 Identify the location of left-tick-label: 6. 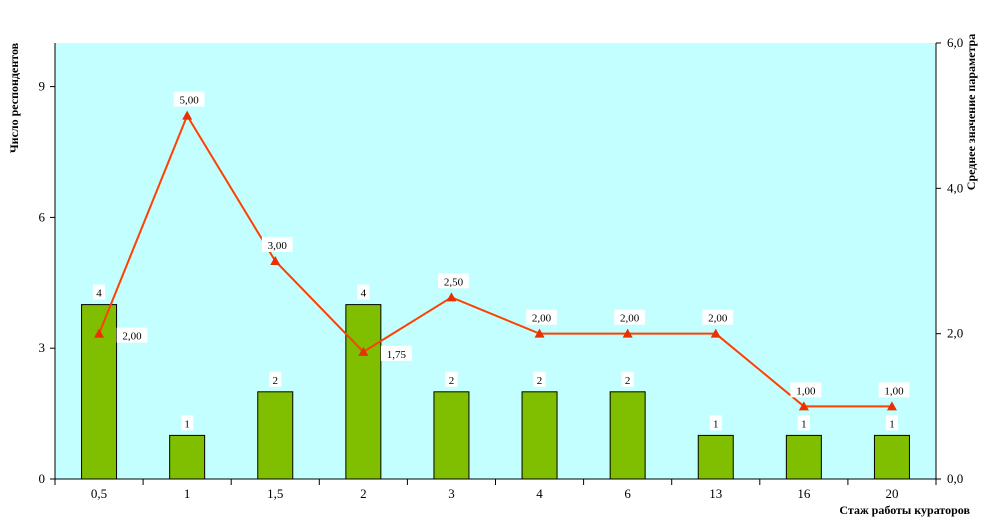
(42, 216).